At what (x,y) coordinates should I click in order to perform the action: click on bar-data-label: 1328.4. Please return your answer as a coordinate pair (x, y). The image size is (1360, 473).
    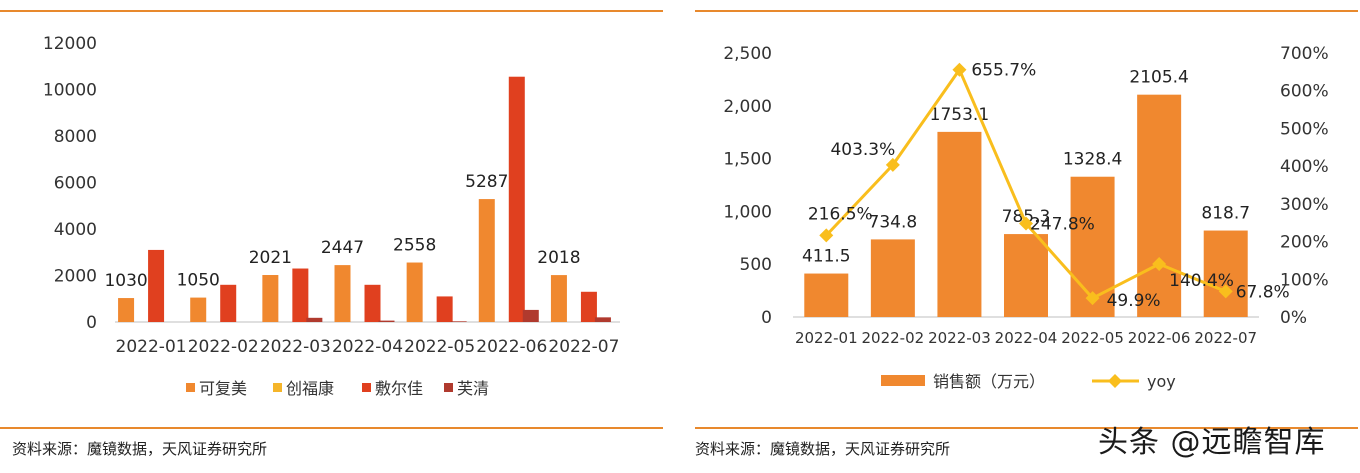
    Looking at the image, I should click on (1092, 160).